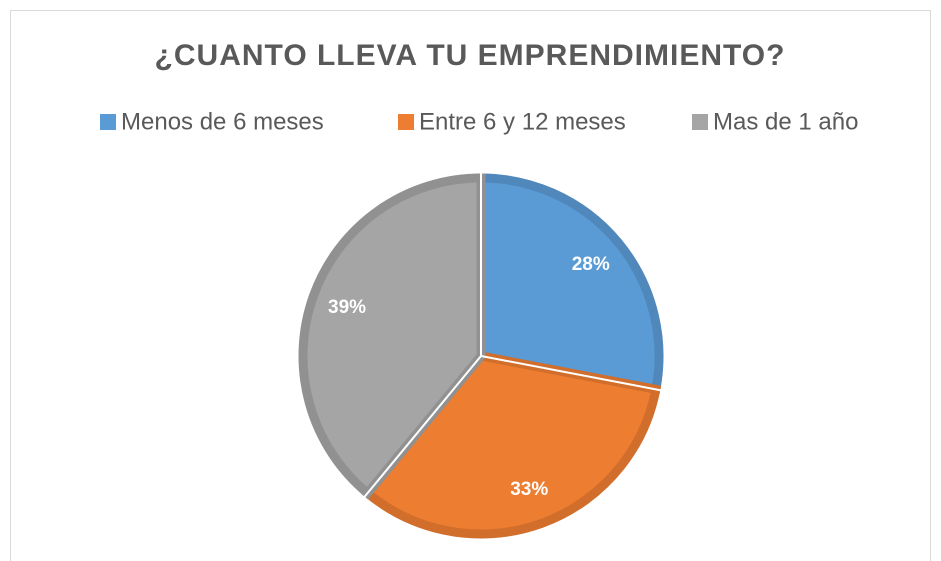 The image size is (941, 561). What do you see at coordinates (591, 264) in the screenshot?
I see `data-label: 28%` at bounding box center [591, 264].